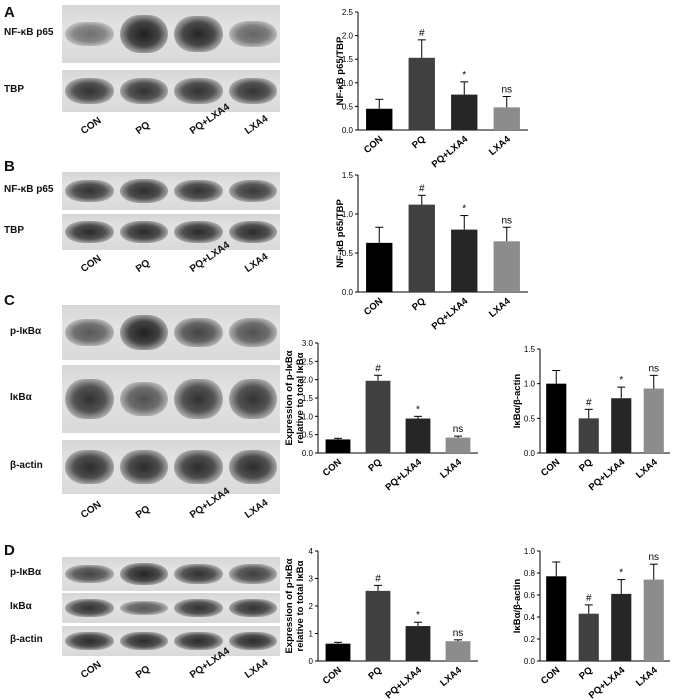 The height and width of the screenshot is (700, 677). I want to click on y-tick-label: 2.0, so click(348, 36).